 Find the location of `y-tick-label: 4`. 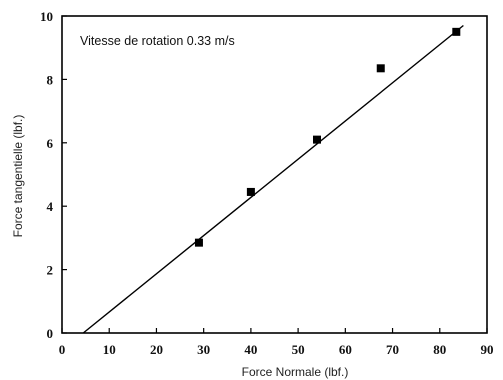

y-tick-label: 4 is located at coordinates (50, 206).